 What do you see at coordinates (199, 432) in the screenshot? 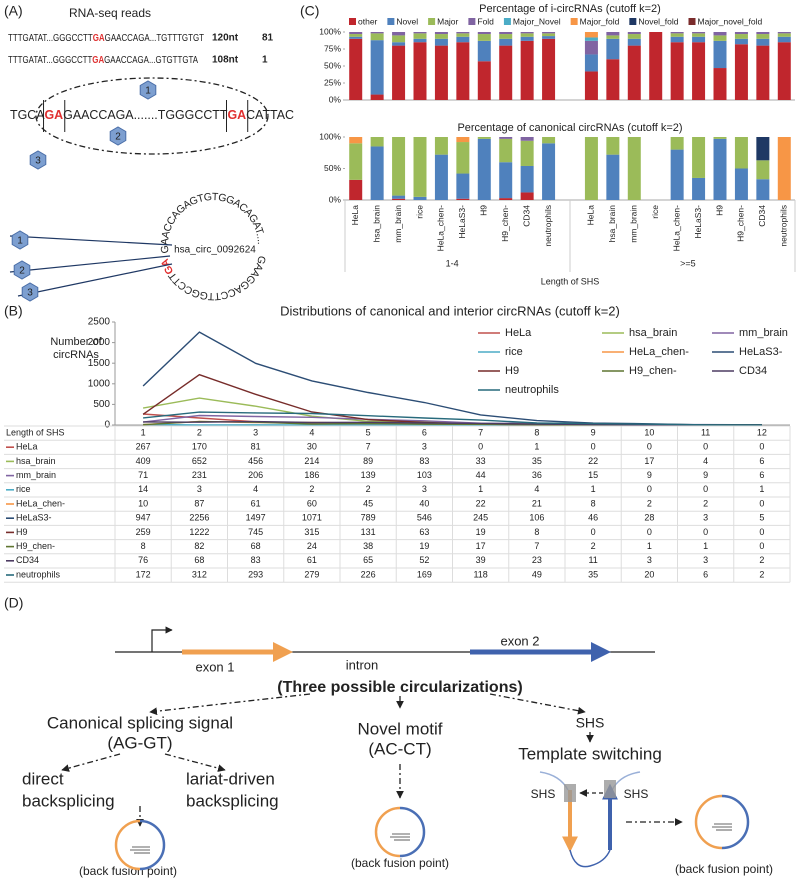
I see `table-header-cell: 2` at bounding box center [199, 432].